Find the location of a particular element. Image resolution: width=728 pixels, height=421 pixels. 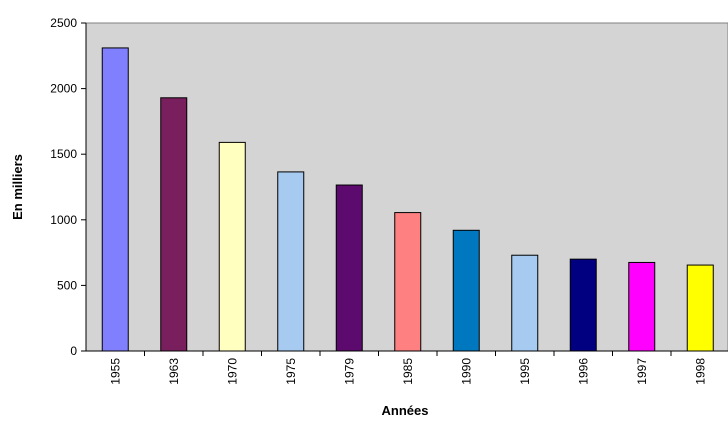

bar-1990 is located at coordinates (466, 290).